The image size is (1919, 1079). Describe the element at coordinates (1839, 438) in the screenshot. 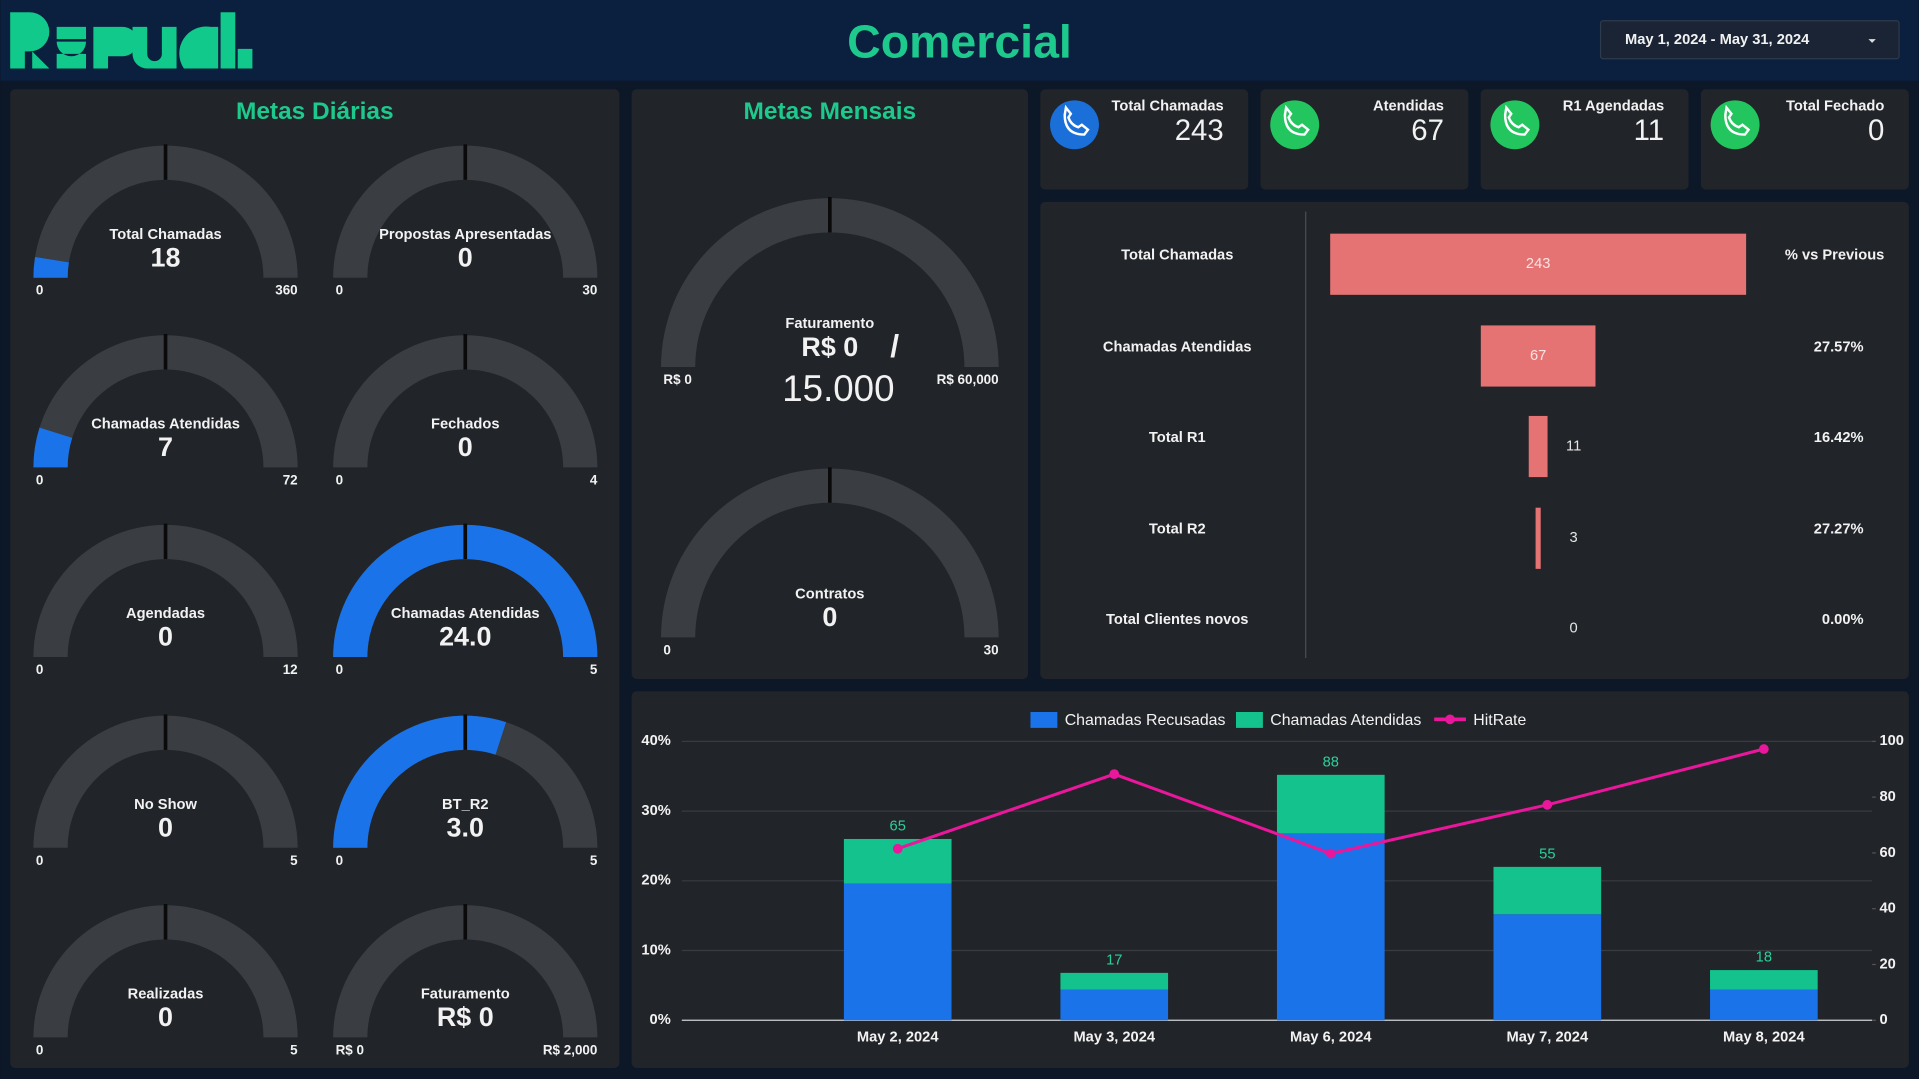

I see `comparison-value: 16.42%` at that location.